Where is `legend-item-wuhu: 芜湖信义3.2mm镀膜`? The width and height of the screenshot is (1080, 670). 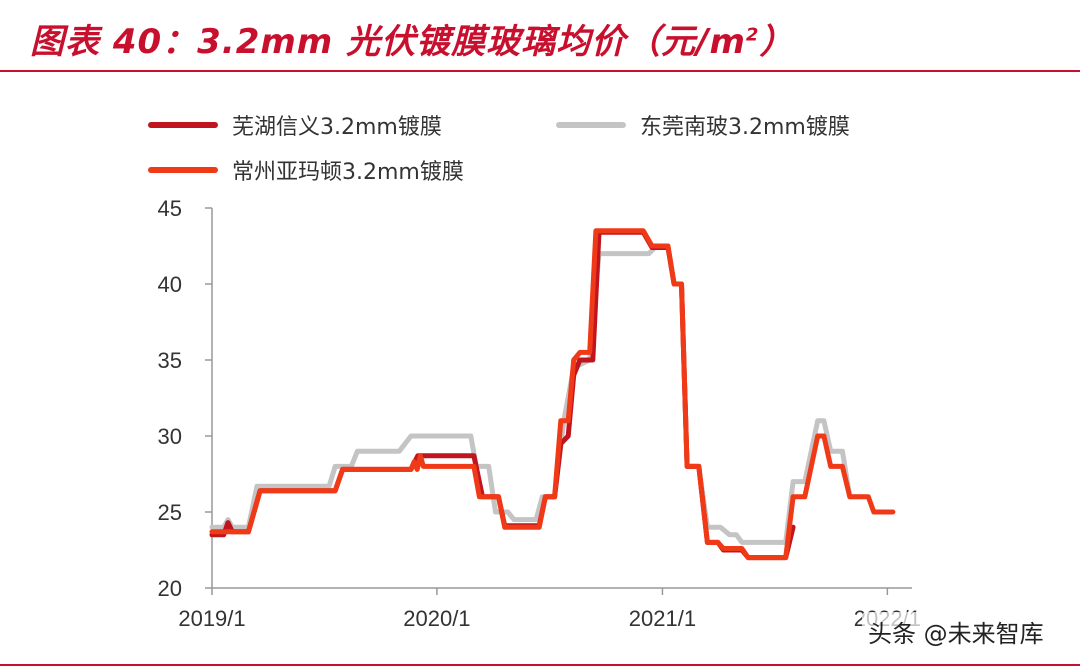
legend-item-wuhu: 芜湖信义3.2mm镀膜 is located at coordinates (295, 125).